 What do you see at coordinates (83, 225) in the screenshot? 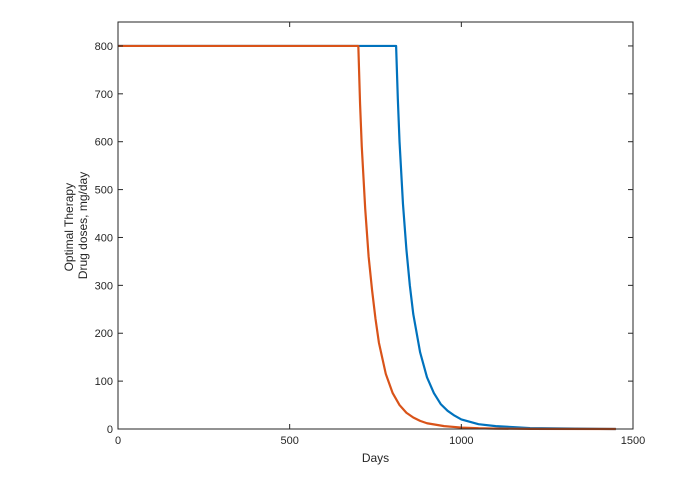
I see `y-axis-label-line-2: Drug doses, mg/day` at bounding box center [83, 225].